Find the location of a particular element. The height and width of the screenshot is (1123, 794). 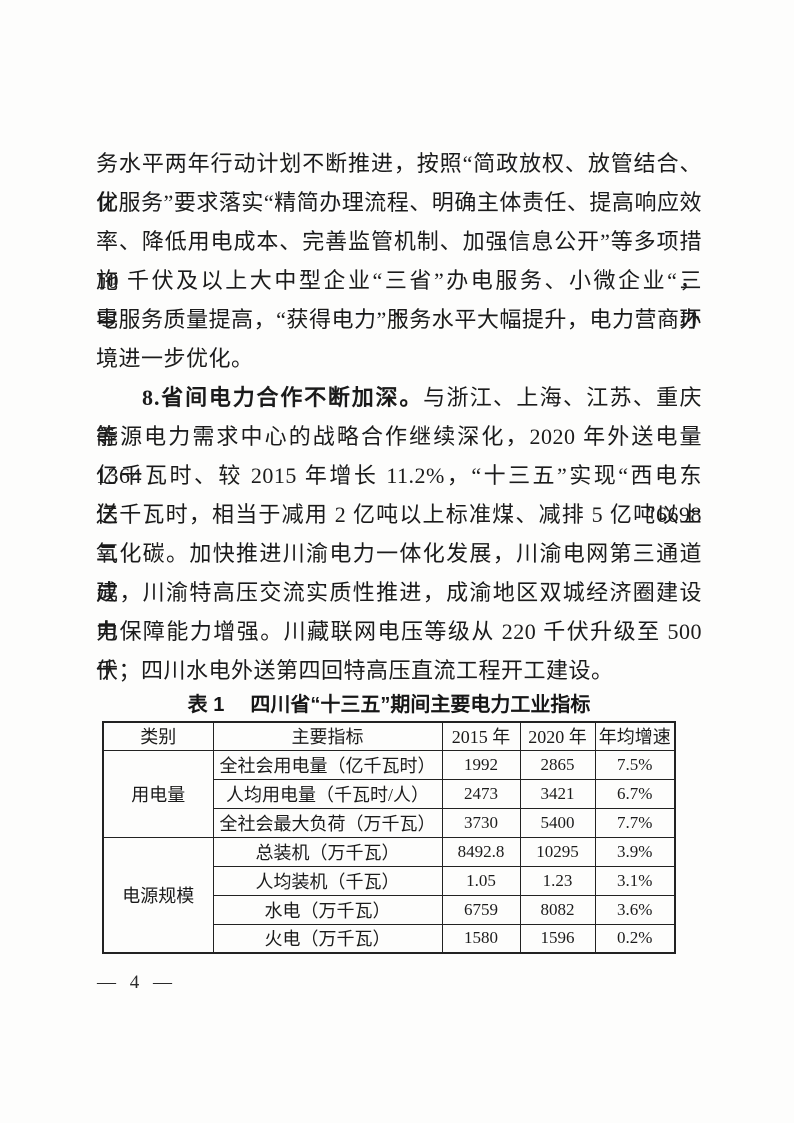

text-line: 境进一步优化。 is located at coordinates (399, 358).